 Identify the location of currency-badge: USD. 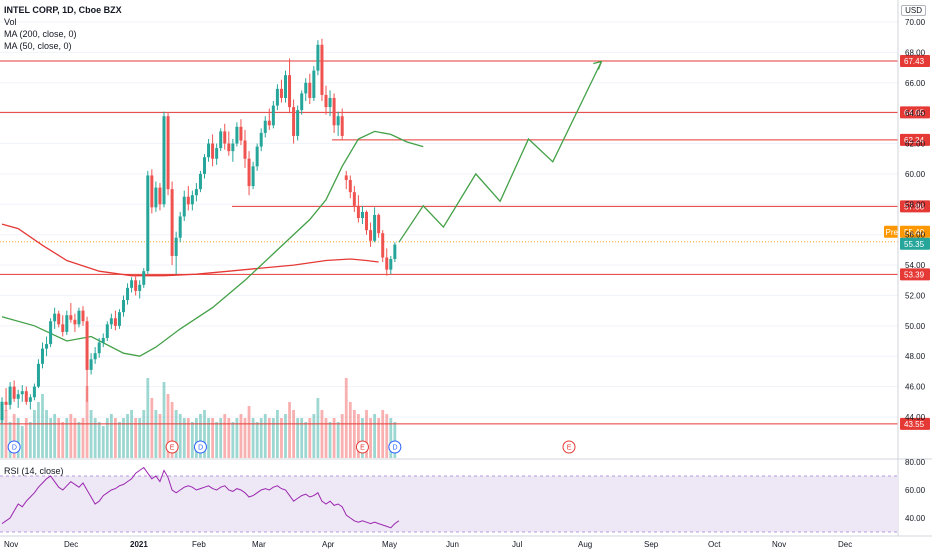
(913, 10).